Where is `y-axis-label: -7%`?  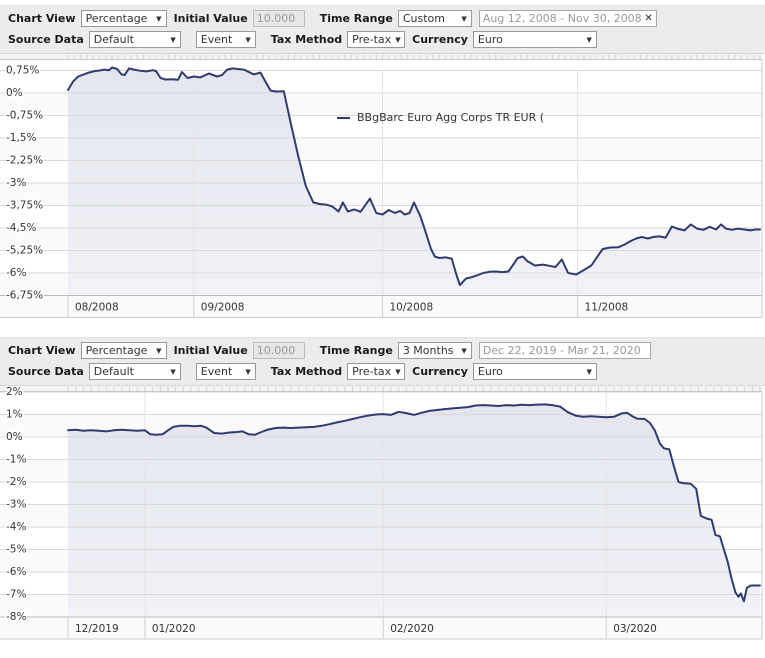 y-axis-label: -7% is located at coordinates (16, 595).